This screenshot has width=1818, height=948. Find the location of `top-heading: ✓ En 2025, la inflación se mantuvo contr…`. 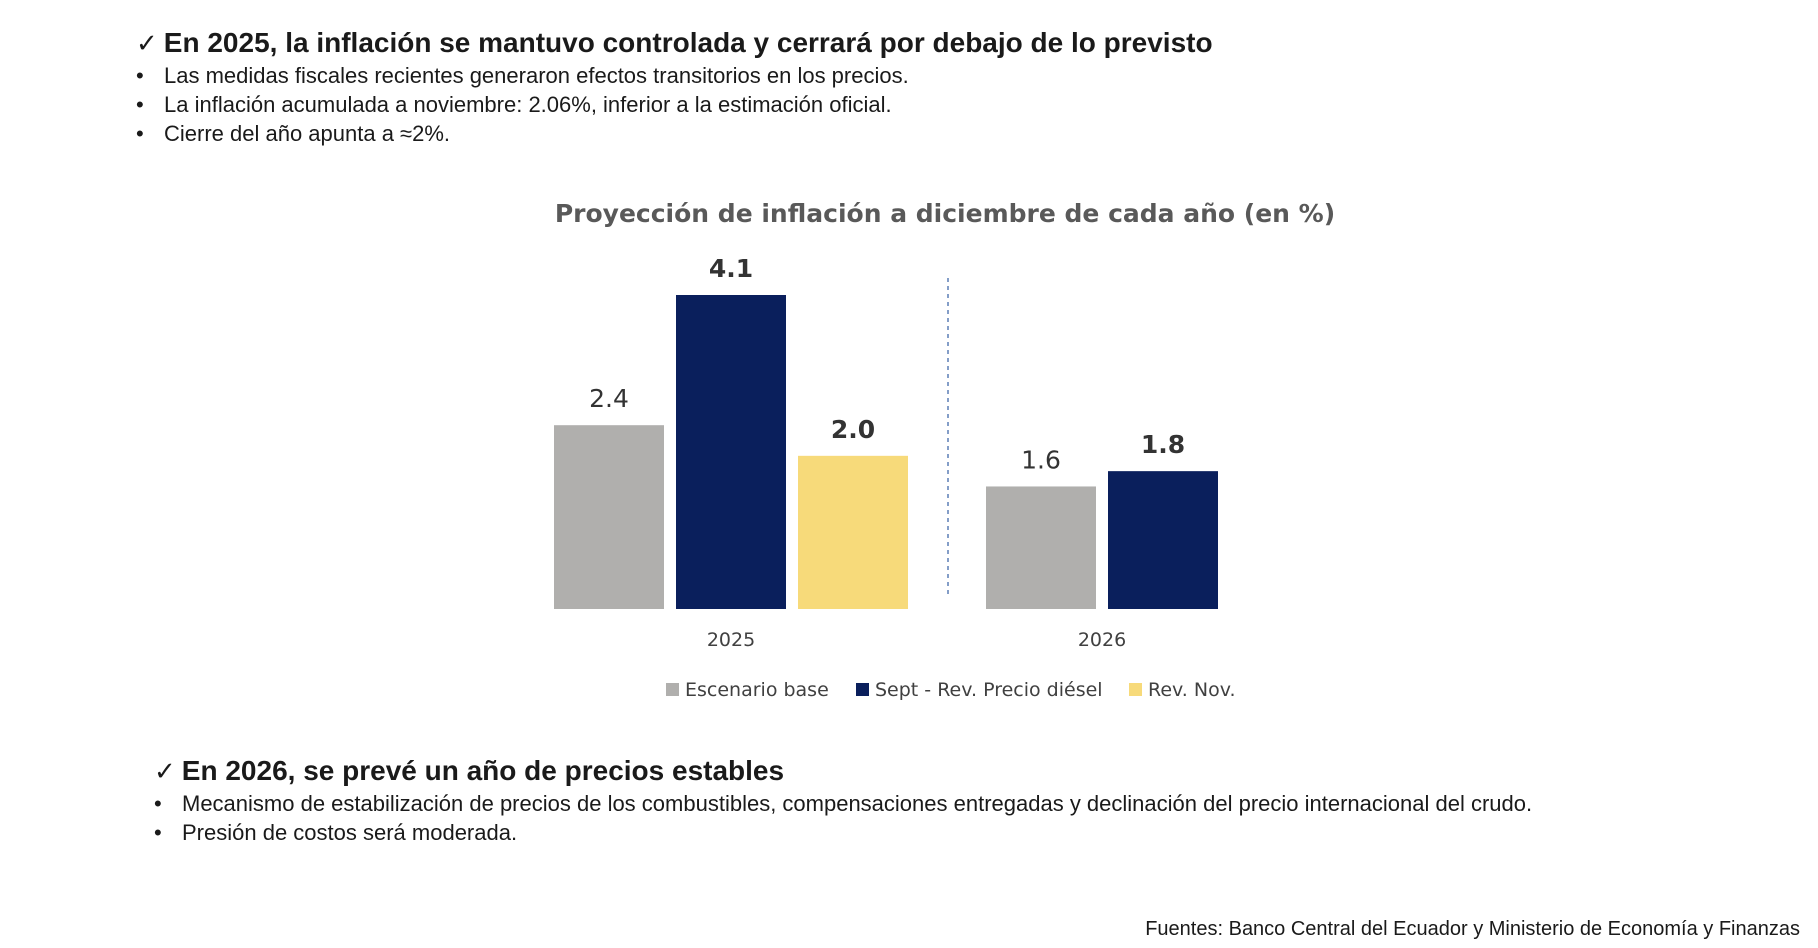

top-heading: ✓ En 2025, la inflación se mantuvo contr… is located at coordinates (674, 43).